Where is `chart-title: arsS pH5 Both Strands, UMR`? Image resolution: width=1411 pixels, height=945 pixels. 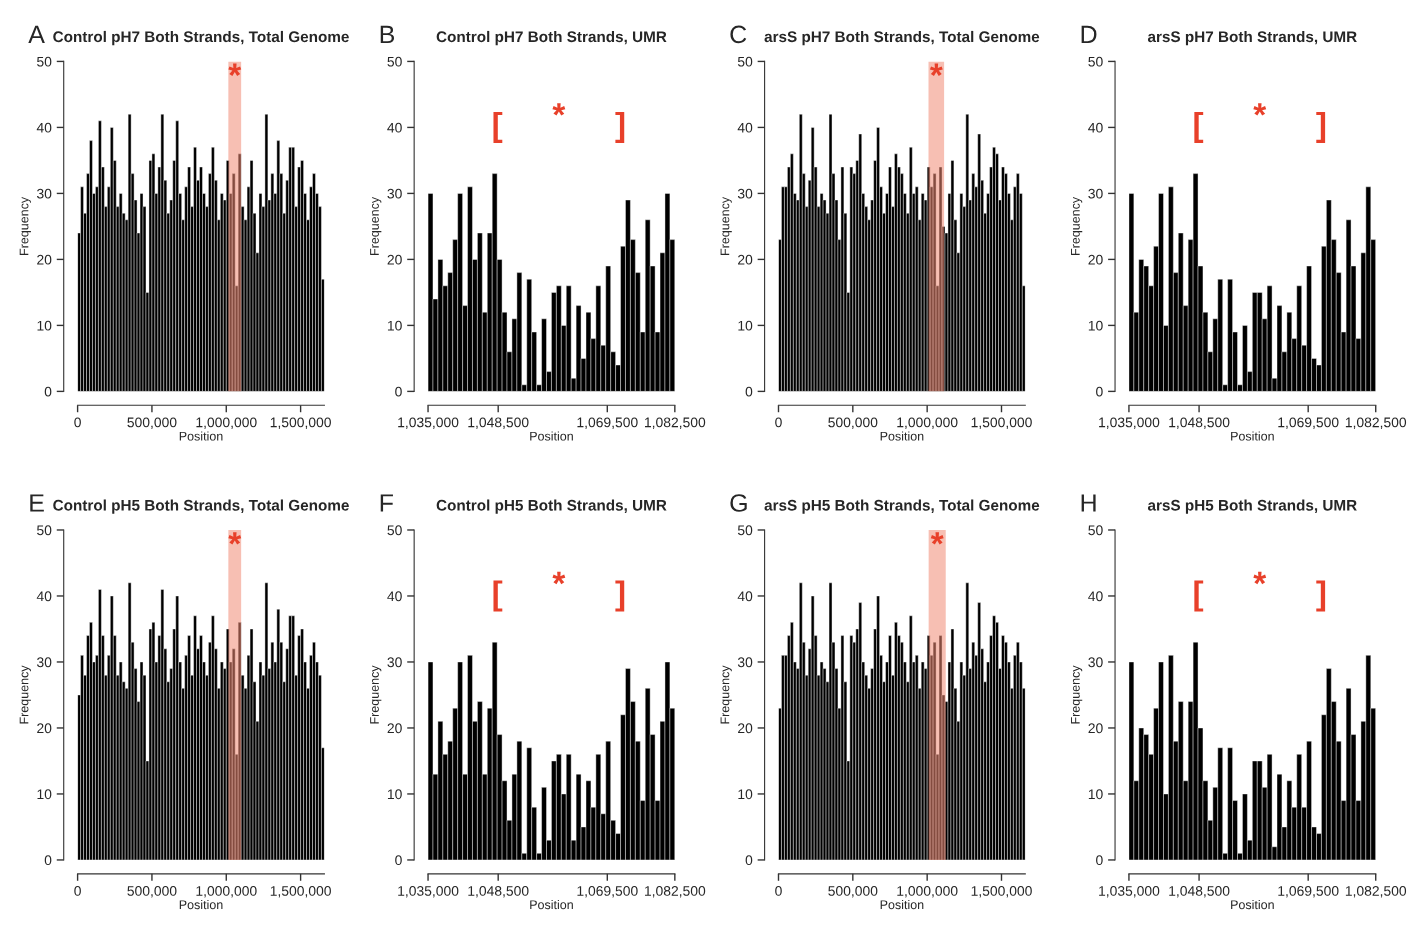 chart-title: arsS pH5 Both Strands, UMR is located at coordinates (1252, 506).